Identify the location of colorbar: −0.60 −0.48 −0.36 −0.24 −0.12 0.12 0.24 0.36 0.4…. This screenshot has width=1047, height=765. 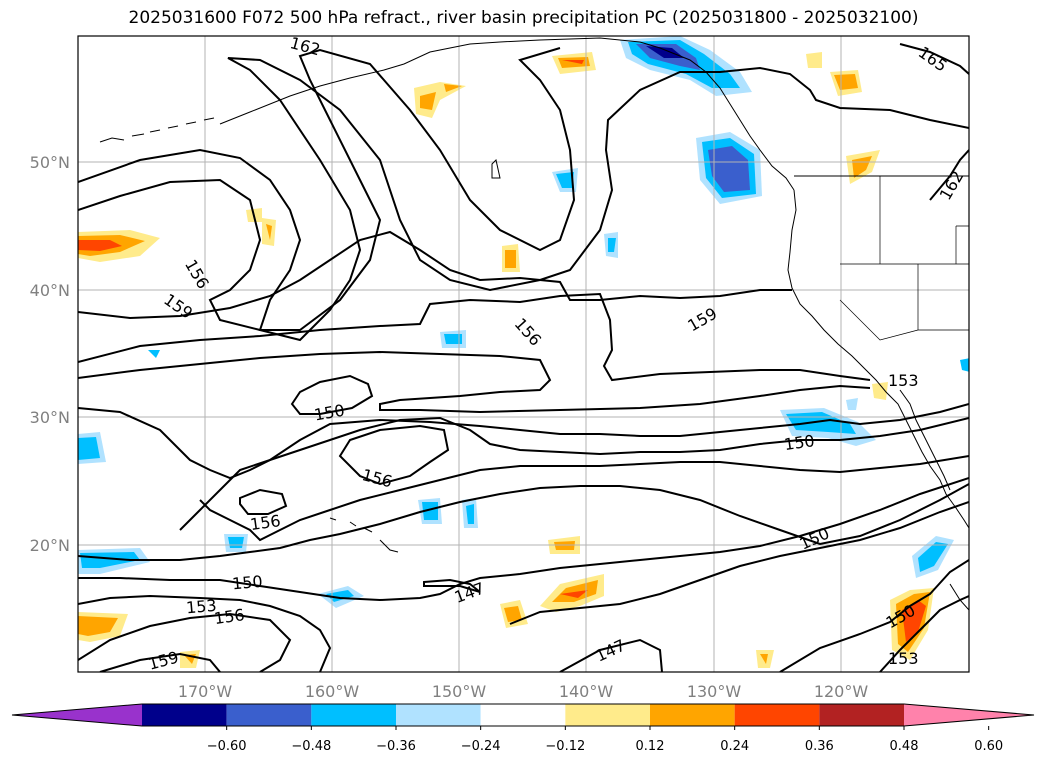
(523, 728).